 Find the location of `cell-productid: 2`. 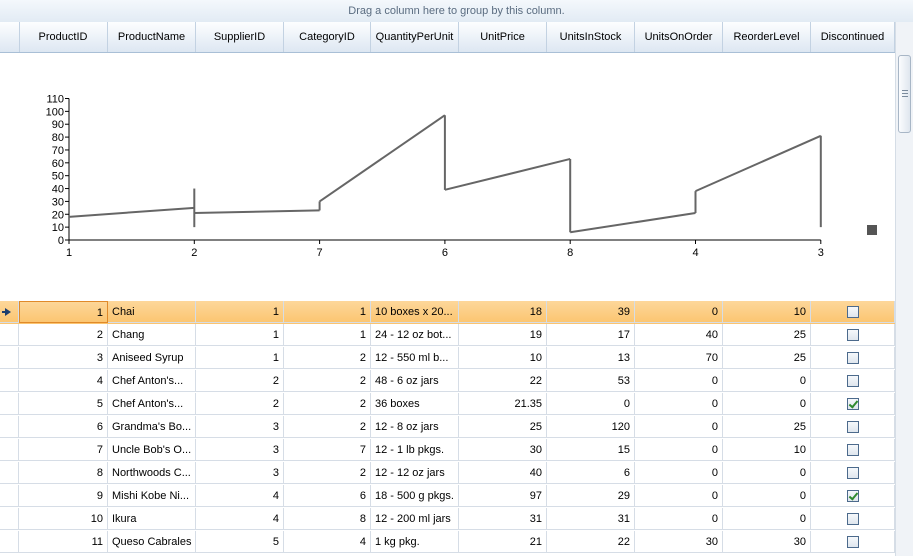

cell-productid: 2 is located at coordinates (63, 335).